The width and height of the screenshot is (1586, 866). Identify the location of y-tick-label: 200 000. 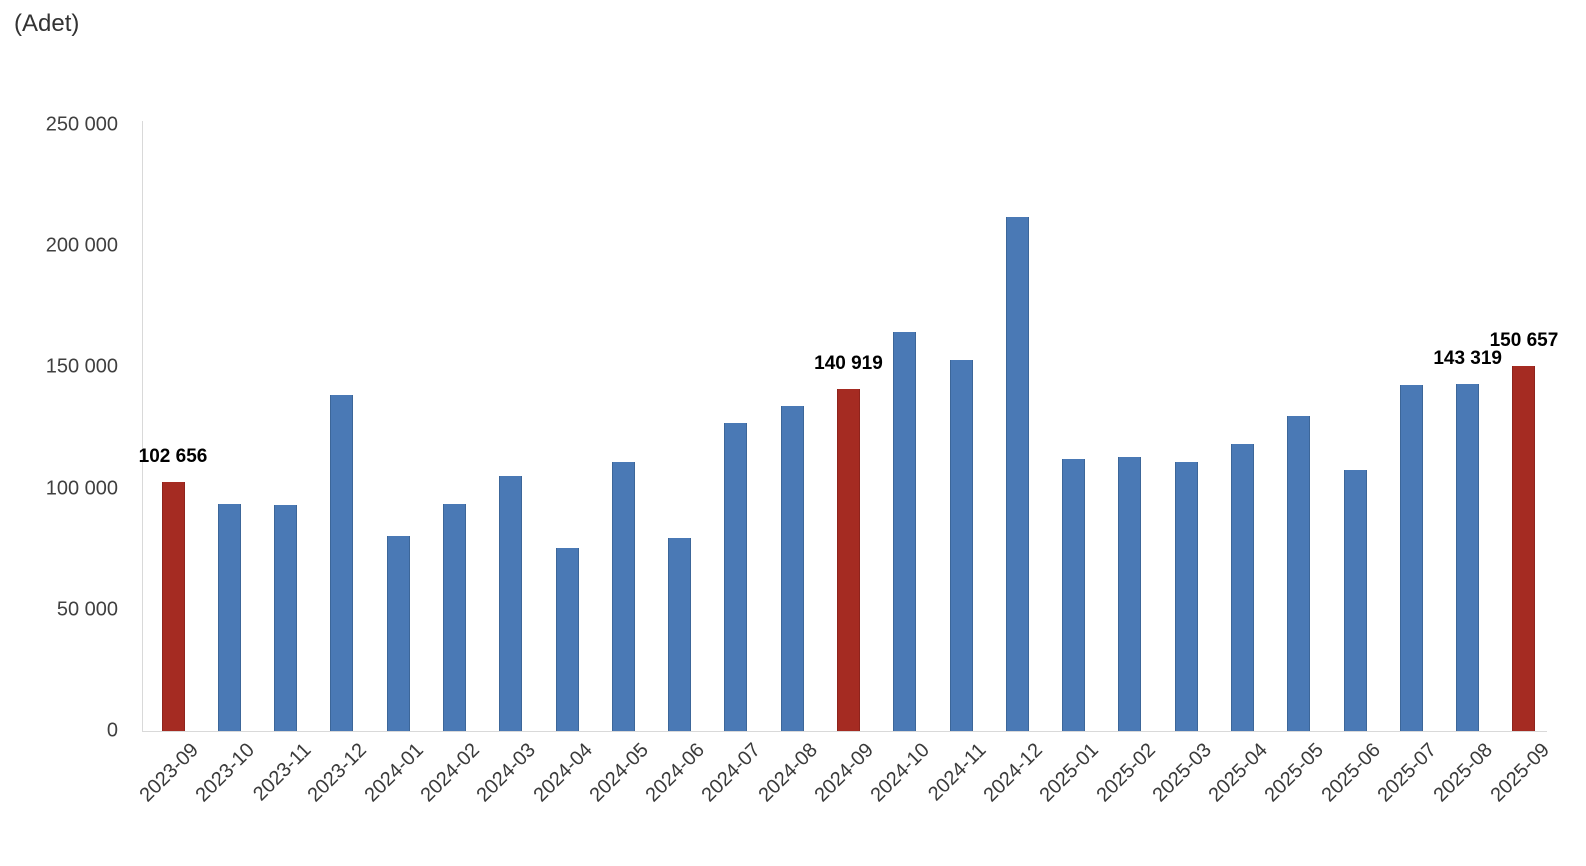
(81, 245).